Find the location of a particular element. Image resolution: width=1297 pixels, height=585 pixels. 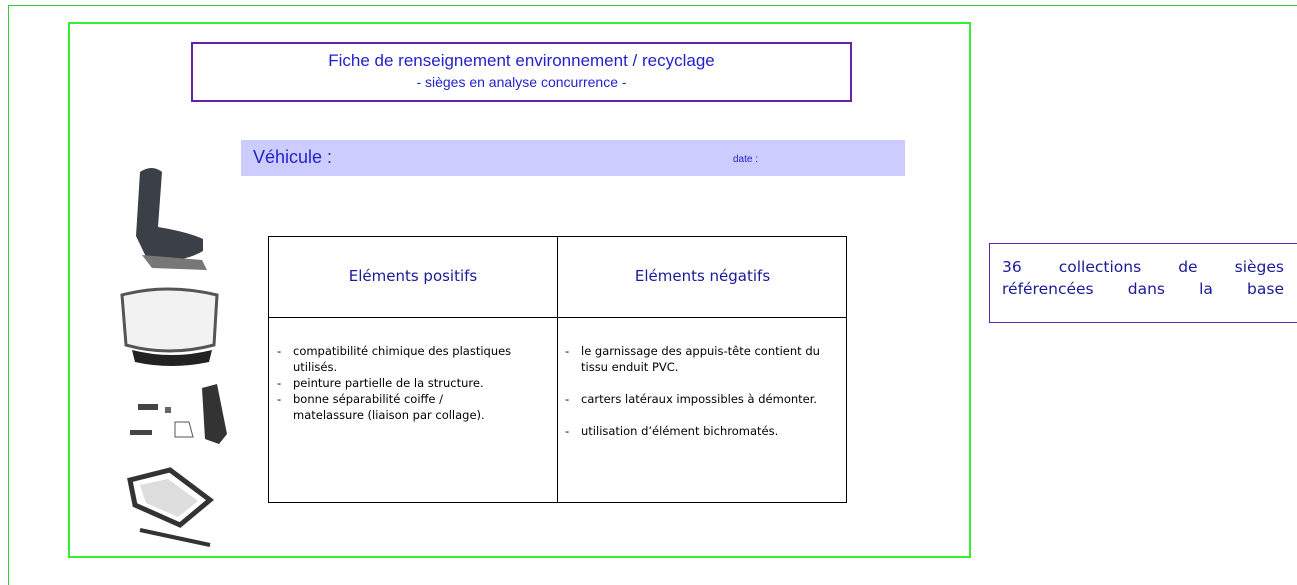

seat-photo is located at coordinates (171, 219).